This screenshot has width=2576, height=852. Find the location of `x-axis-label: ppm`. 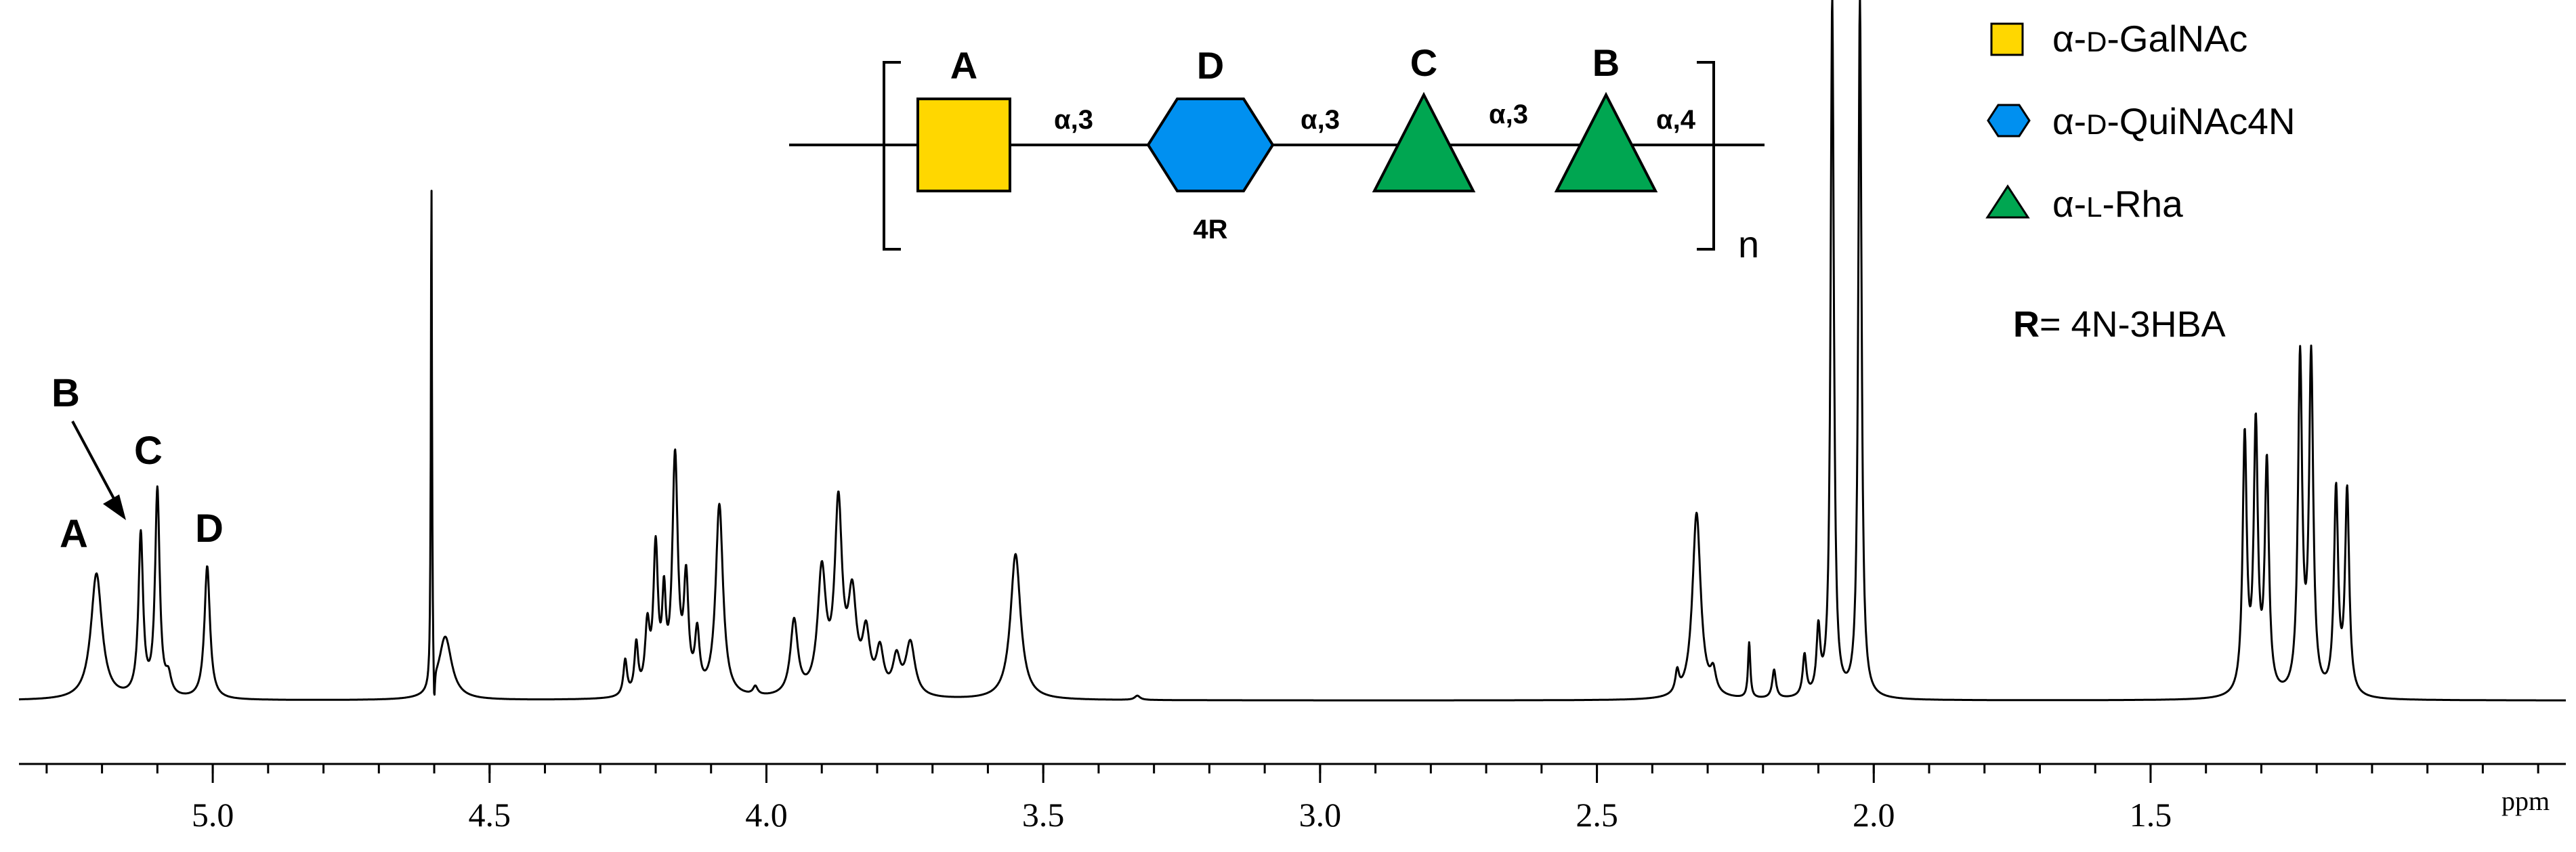

x-axis-label: ppm is located at coordinates (2525, 801).